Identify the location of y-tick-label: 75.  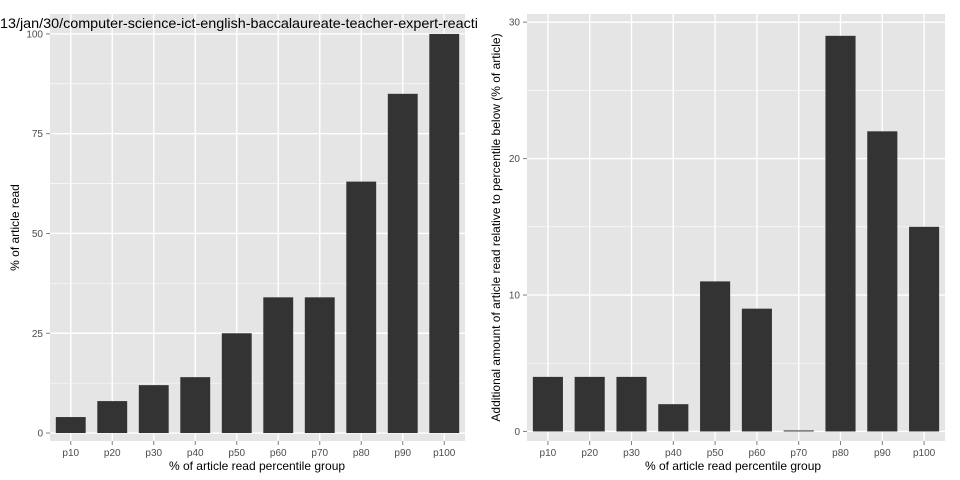
(38, 134).